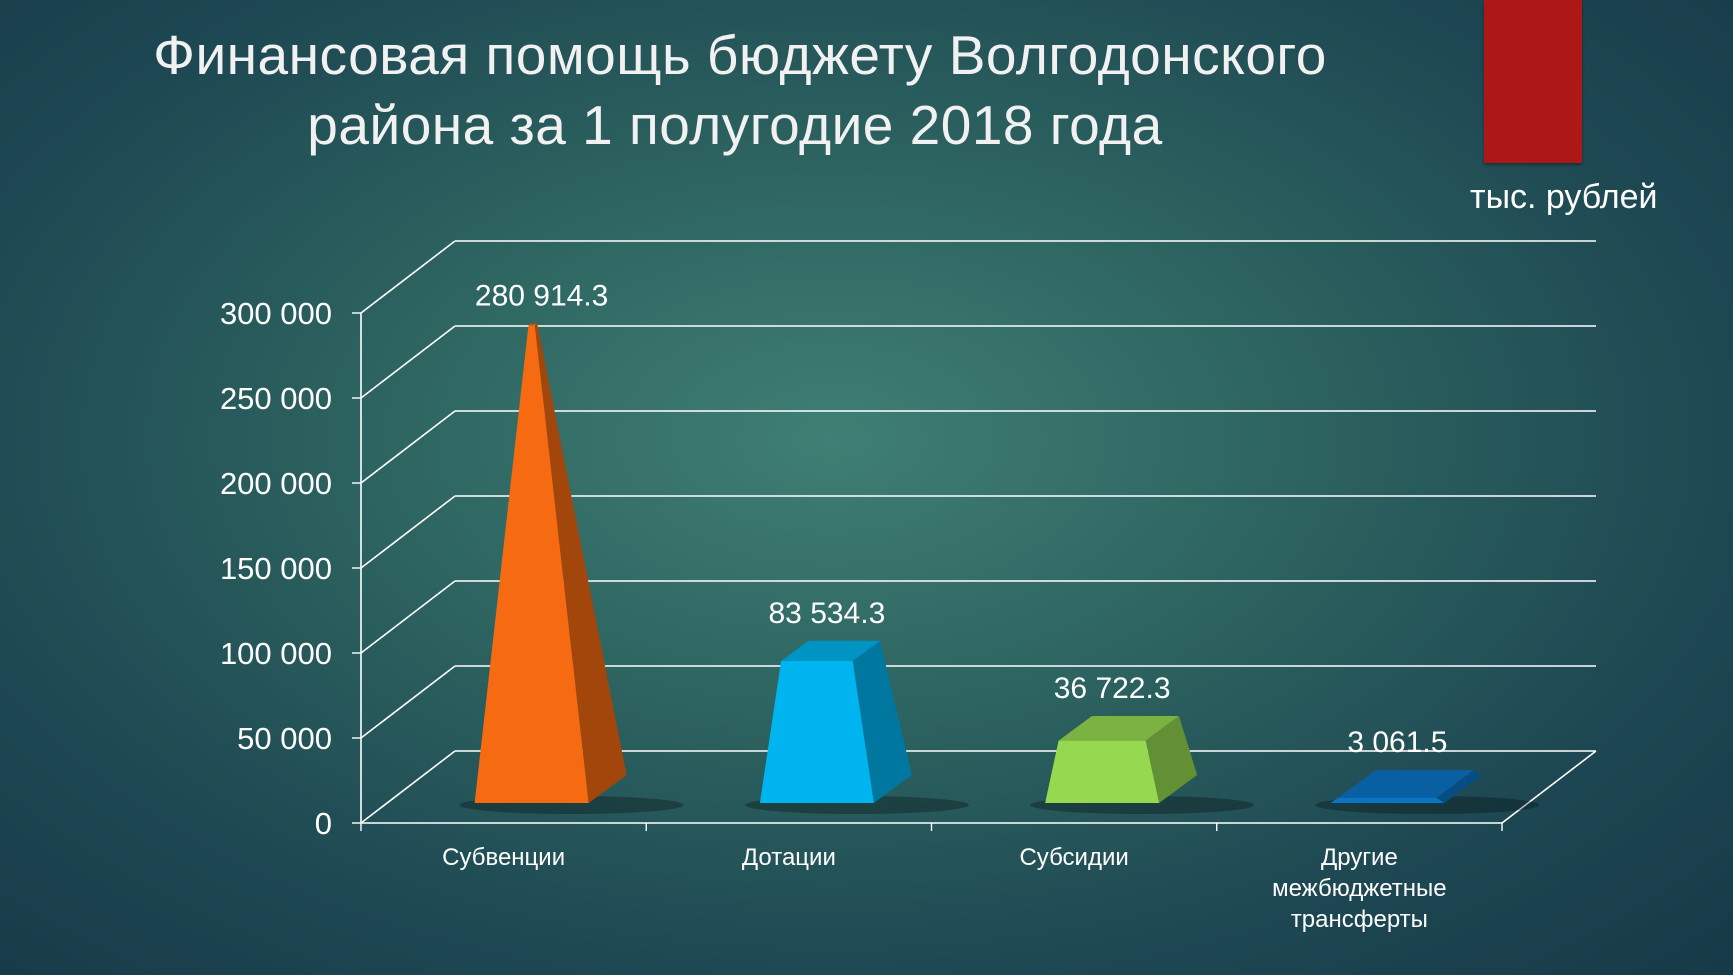  I want to click on title-line-1: Финансовая помощь бюджету Волгодонского, so click(740, 55).